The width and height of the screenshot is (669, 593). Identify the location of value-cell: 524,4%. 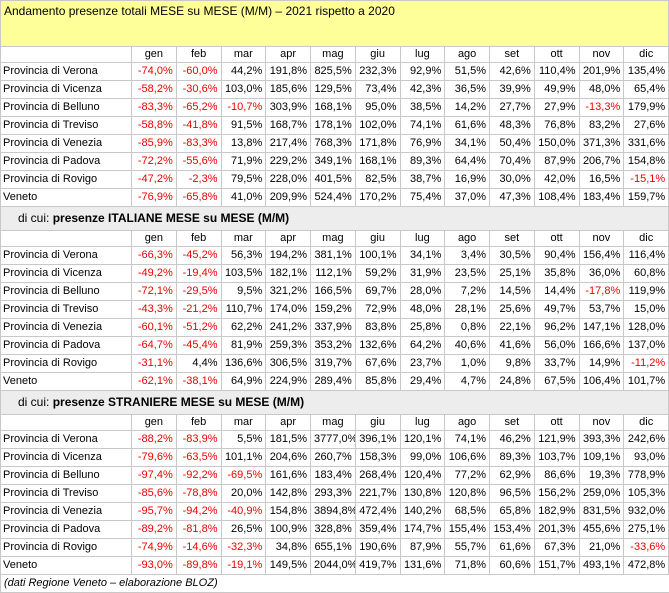
(333, 197).